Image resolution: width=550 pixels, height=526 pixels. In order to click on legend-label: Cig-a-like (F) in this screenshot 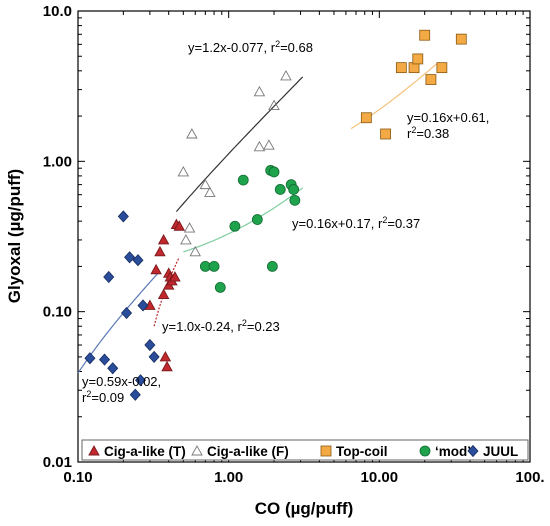, I will do `click(248, 451)`.